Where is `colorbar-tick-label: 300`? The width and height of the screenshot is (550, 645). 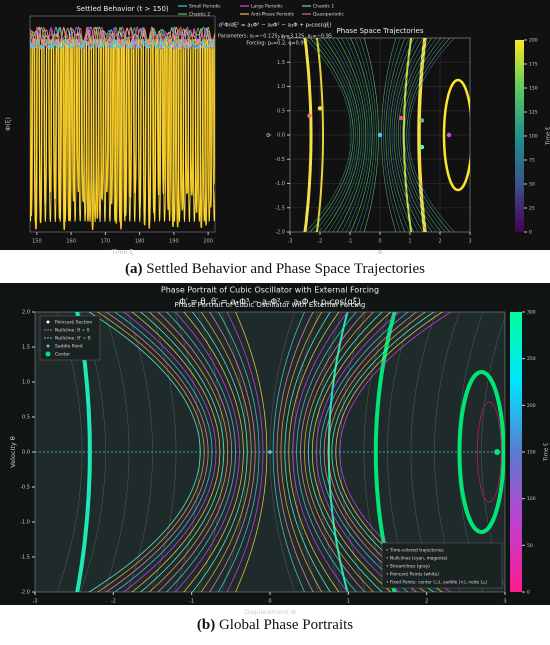 colorbar-tick-label: 300 is located at coordinates (531, 313).